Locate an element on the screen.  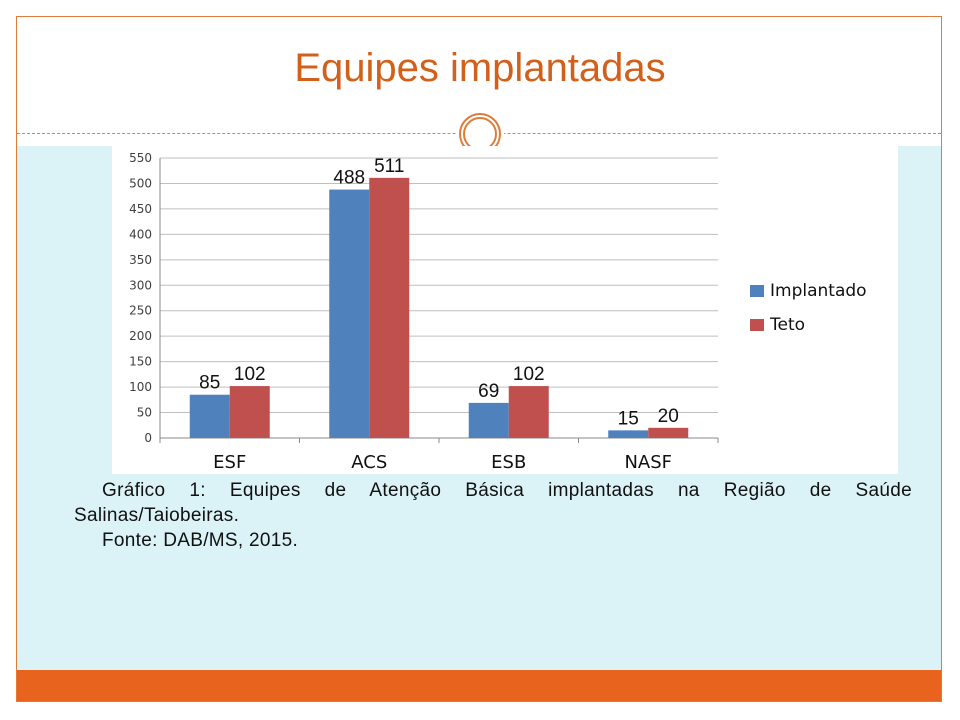
y-tick-label: 350 is located at coordinates (140, 260).